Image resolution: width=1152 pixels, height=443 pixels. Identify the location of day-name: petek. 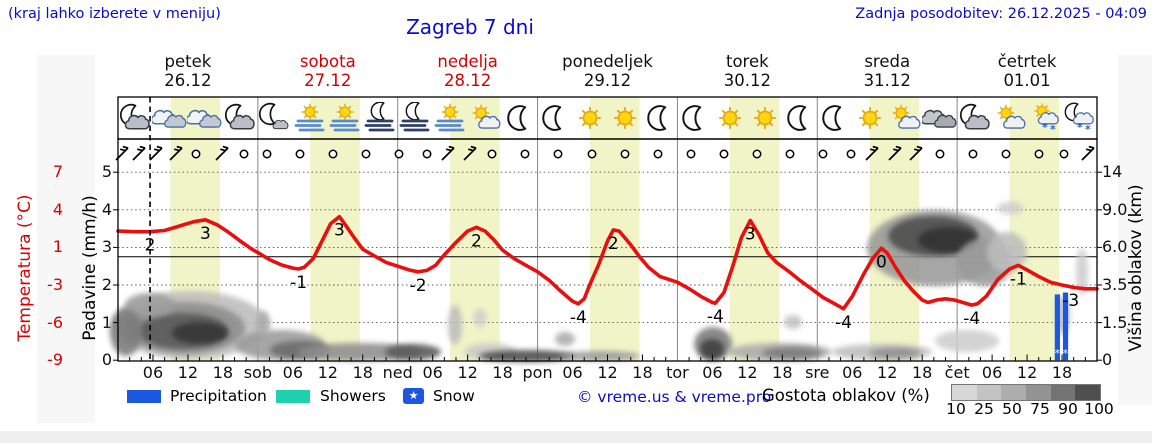
(188, 61).